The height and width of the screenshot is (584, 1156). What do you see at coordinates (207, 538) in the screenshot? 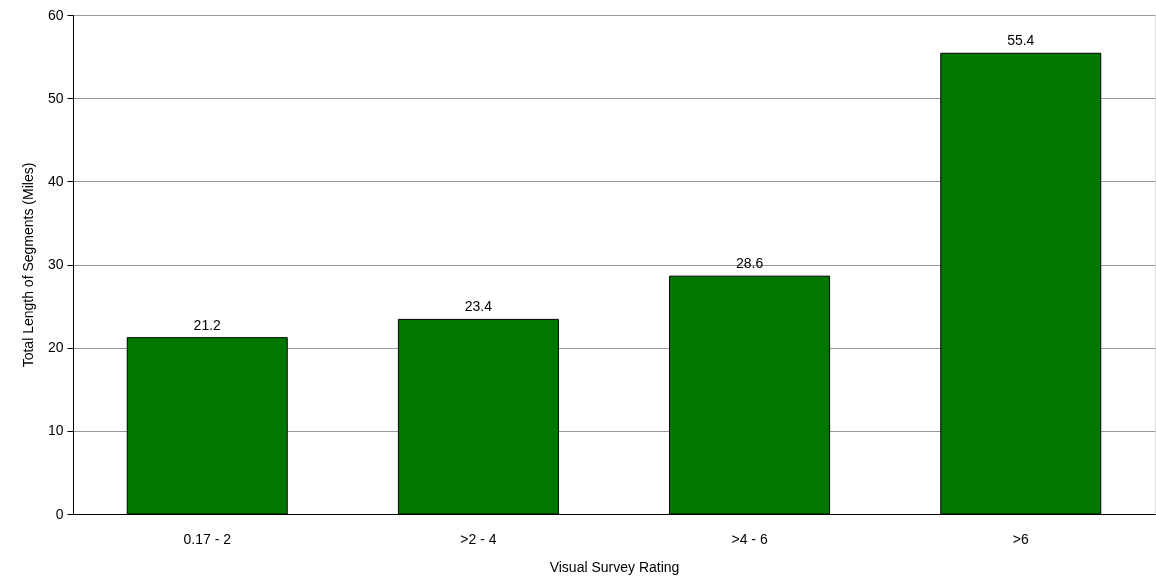
I see `x-tick-label: 0.17 - 2` at bounding box center [207, 538].